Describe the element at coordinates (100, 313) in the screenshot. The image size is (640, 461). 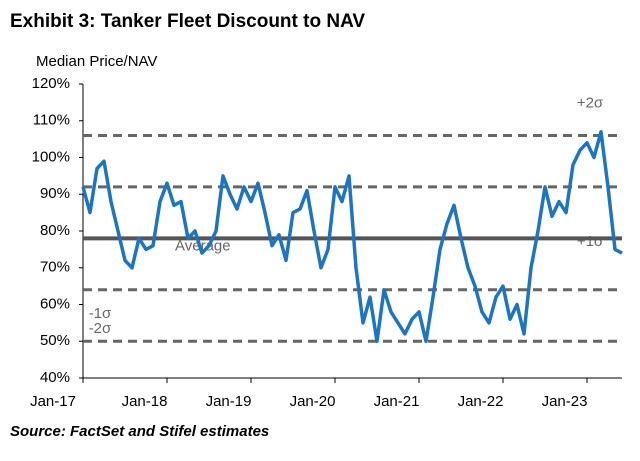
I see `reference-label: -1σ` at that location.